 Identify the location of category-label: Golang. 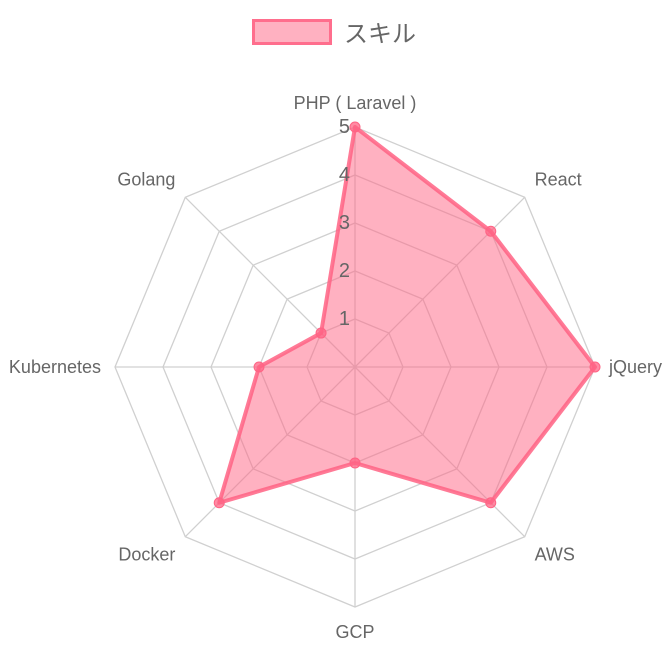
(146, 179).